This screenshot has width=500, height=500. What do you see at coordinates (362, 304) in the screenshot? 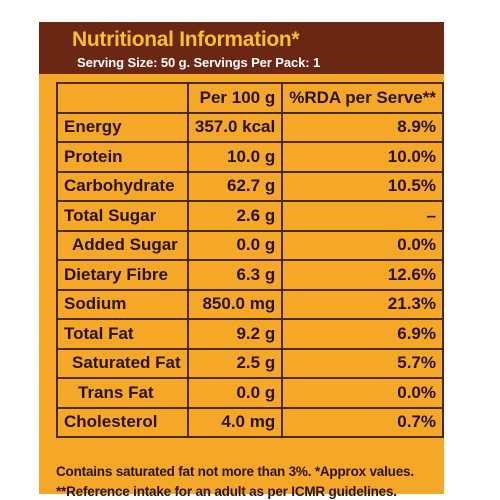
I see `nutrient-rda: 21.3%` at bounding box center [362, 304].